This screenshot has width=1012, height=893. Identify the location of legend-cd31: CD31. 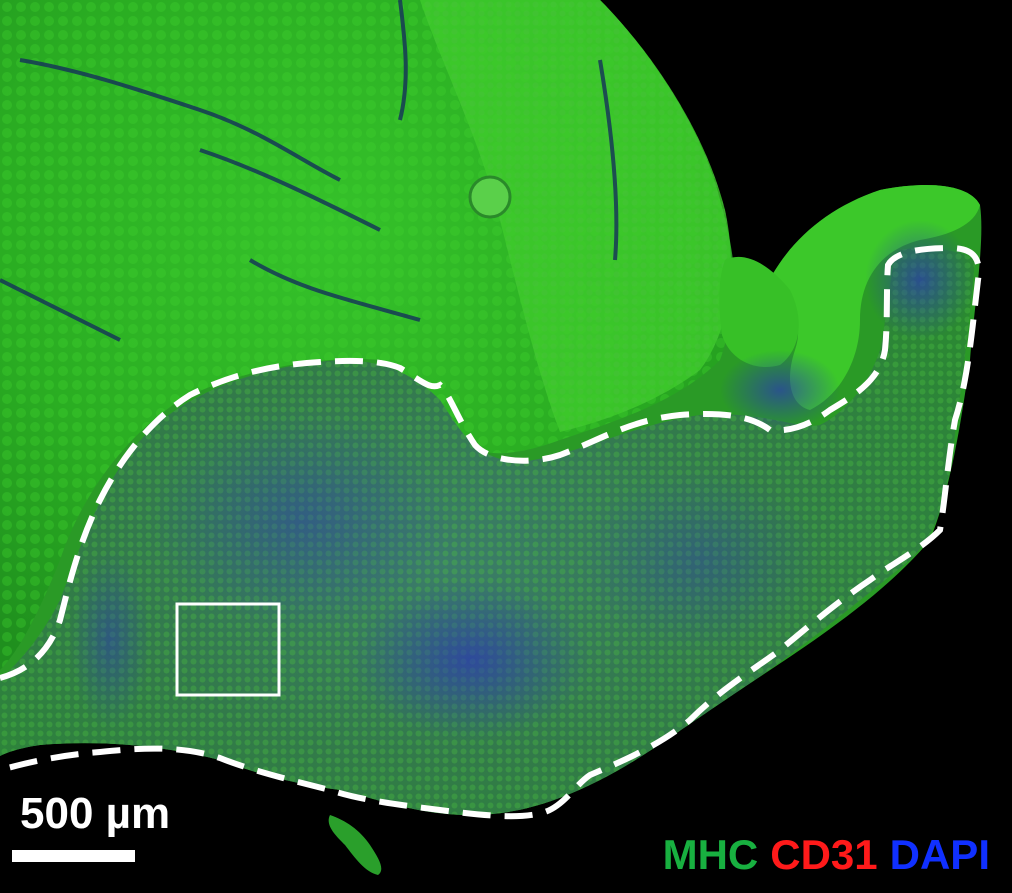
(824, 854).